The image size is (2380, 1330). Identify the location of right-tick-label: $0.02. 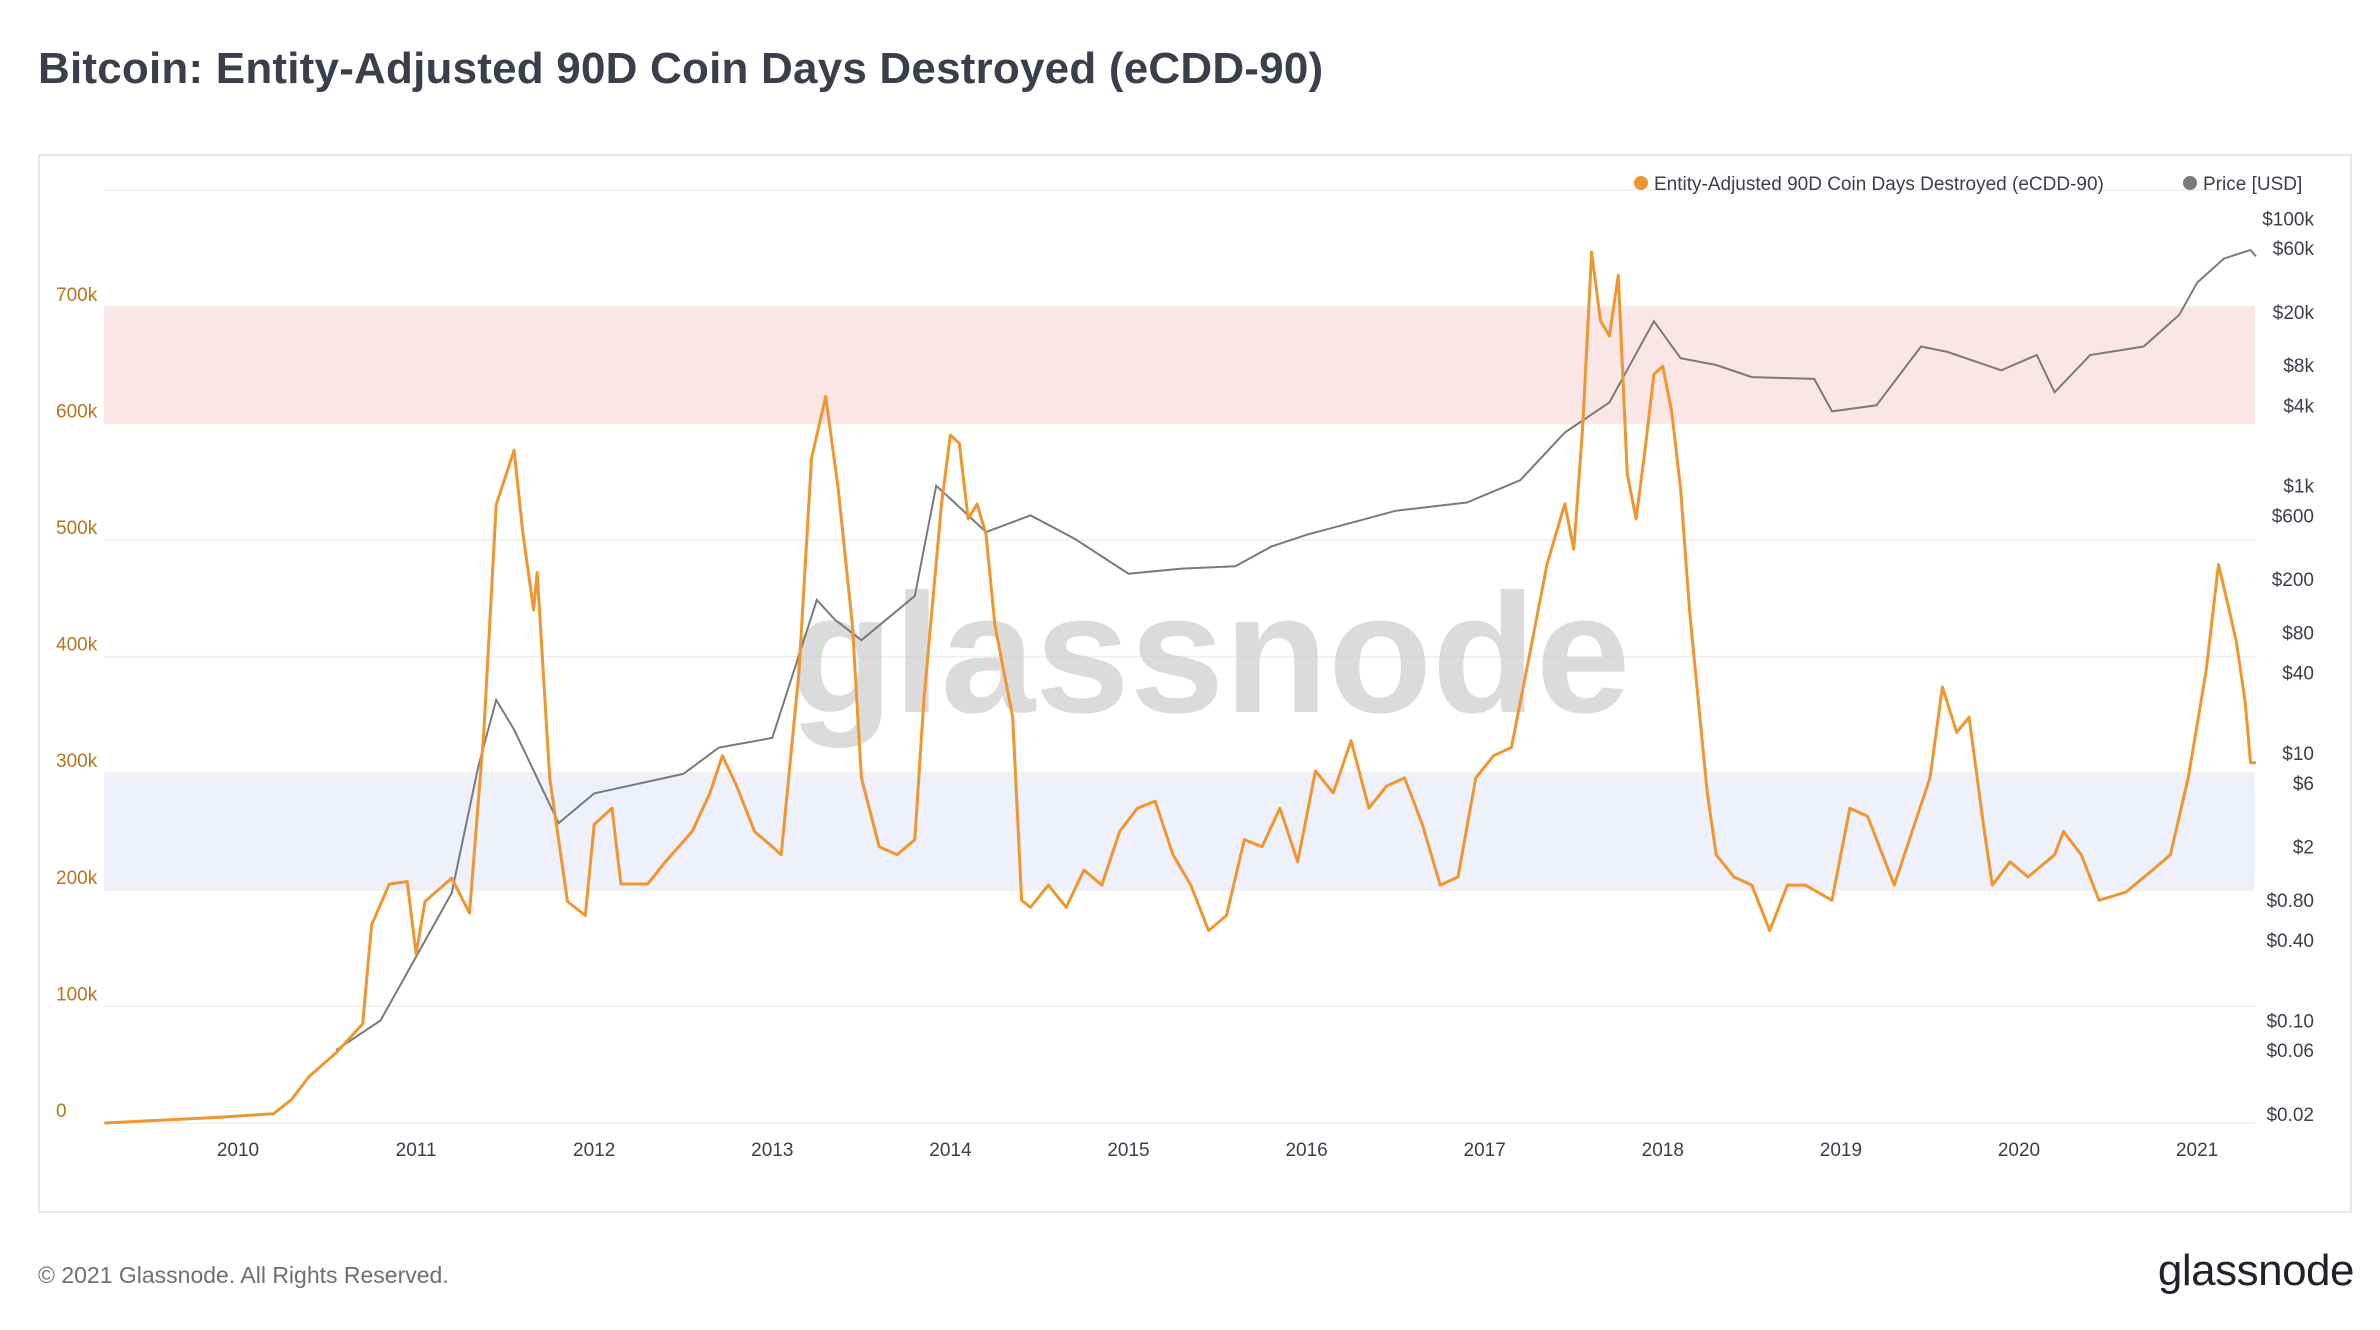
(2290, 1115).